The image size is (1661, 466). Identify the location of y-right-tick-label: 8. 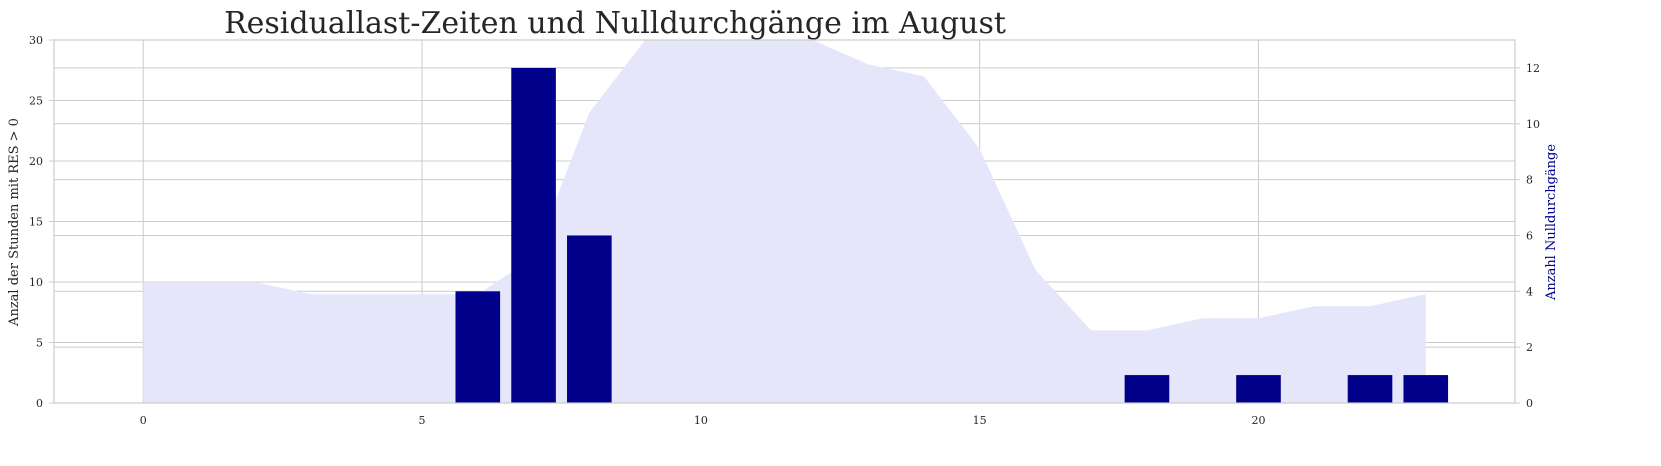
(1529, 180).